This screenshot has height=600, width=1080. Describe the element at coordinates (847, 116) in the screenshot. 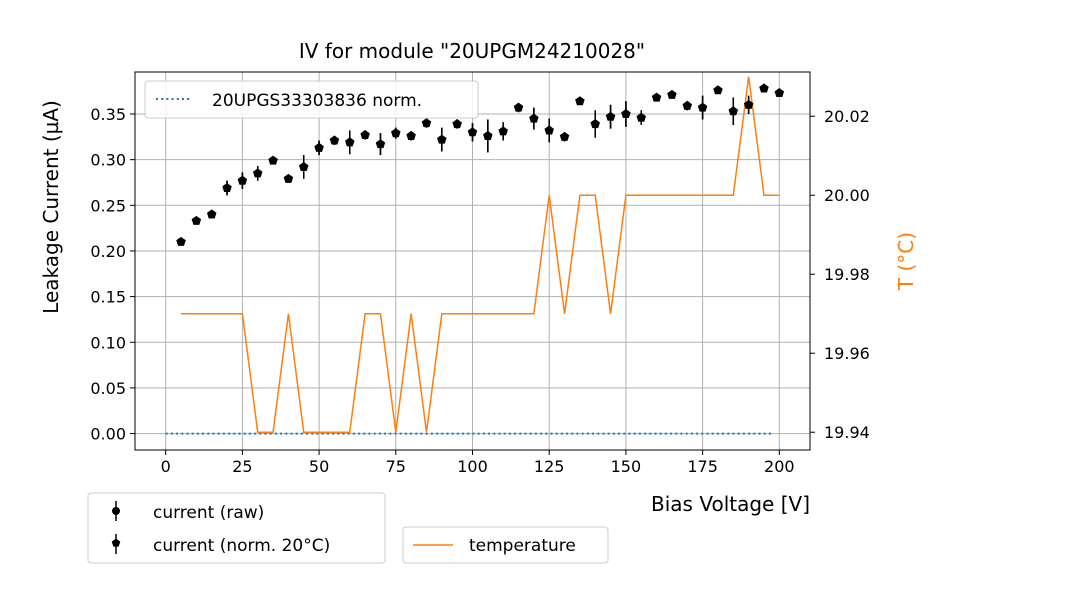

I see `y2-tick-label: 20.02` at that location.